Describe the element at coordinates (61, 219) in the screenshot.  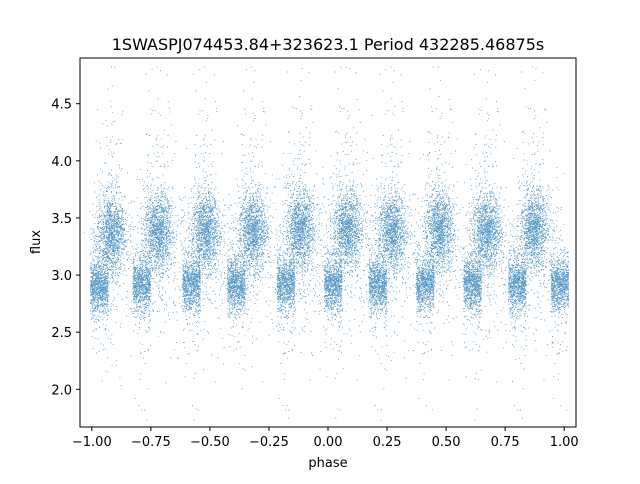
I see `y-tick-label: 3.5` at that location.